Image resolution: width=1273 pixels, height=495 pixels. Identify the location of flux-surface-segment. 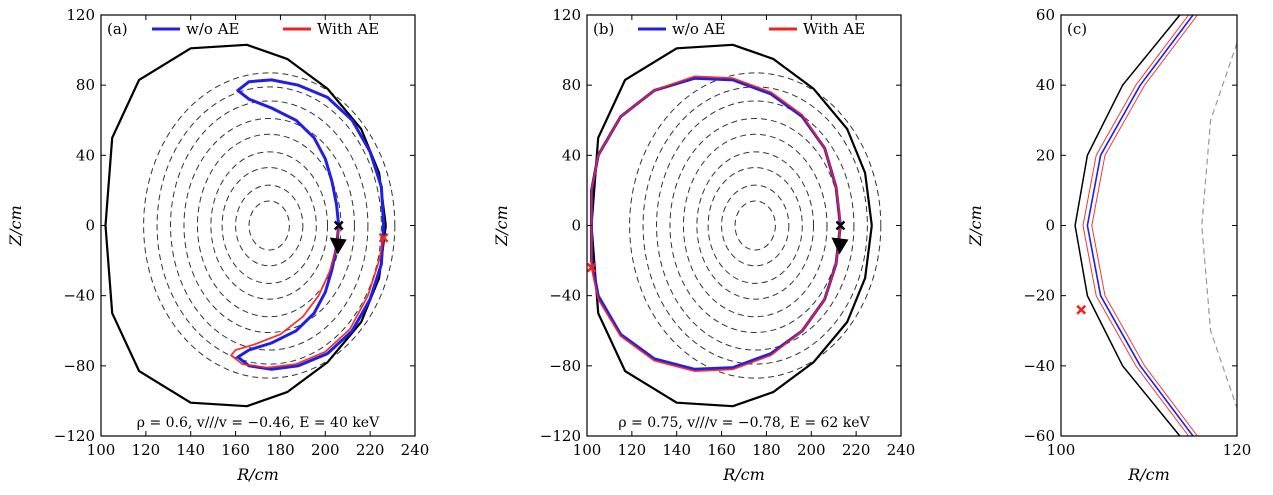
(1219, 225).